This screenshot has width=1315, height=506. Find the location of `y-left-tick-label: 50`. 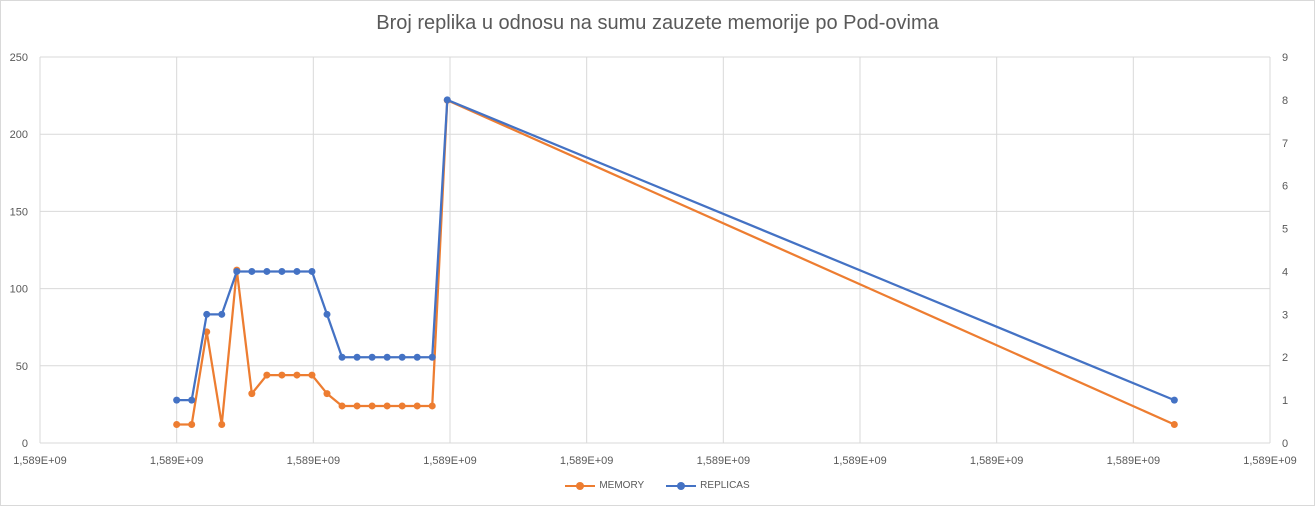

y-left-tick-label: 50 is located at coordinates (22, 367).